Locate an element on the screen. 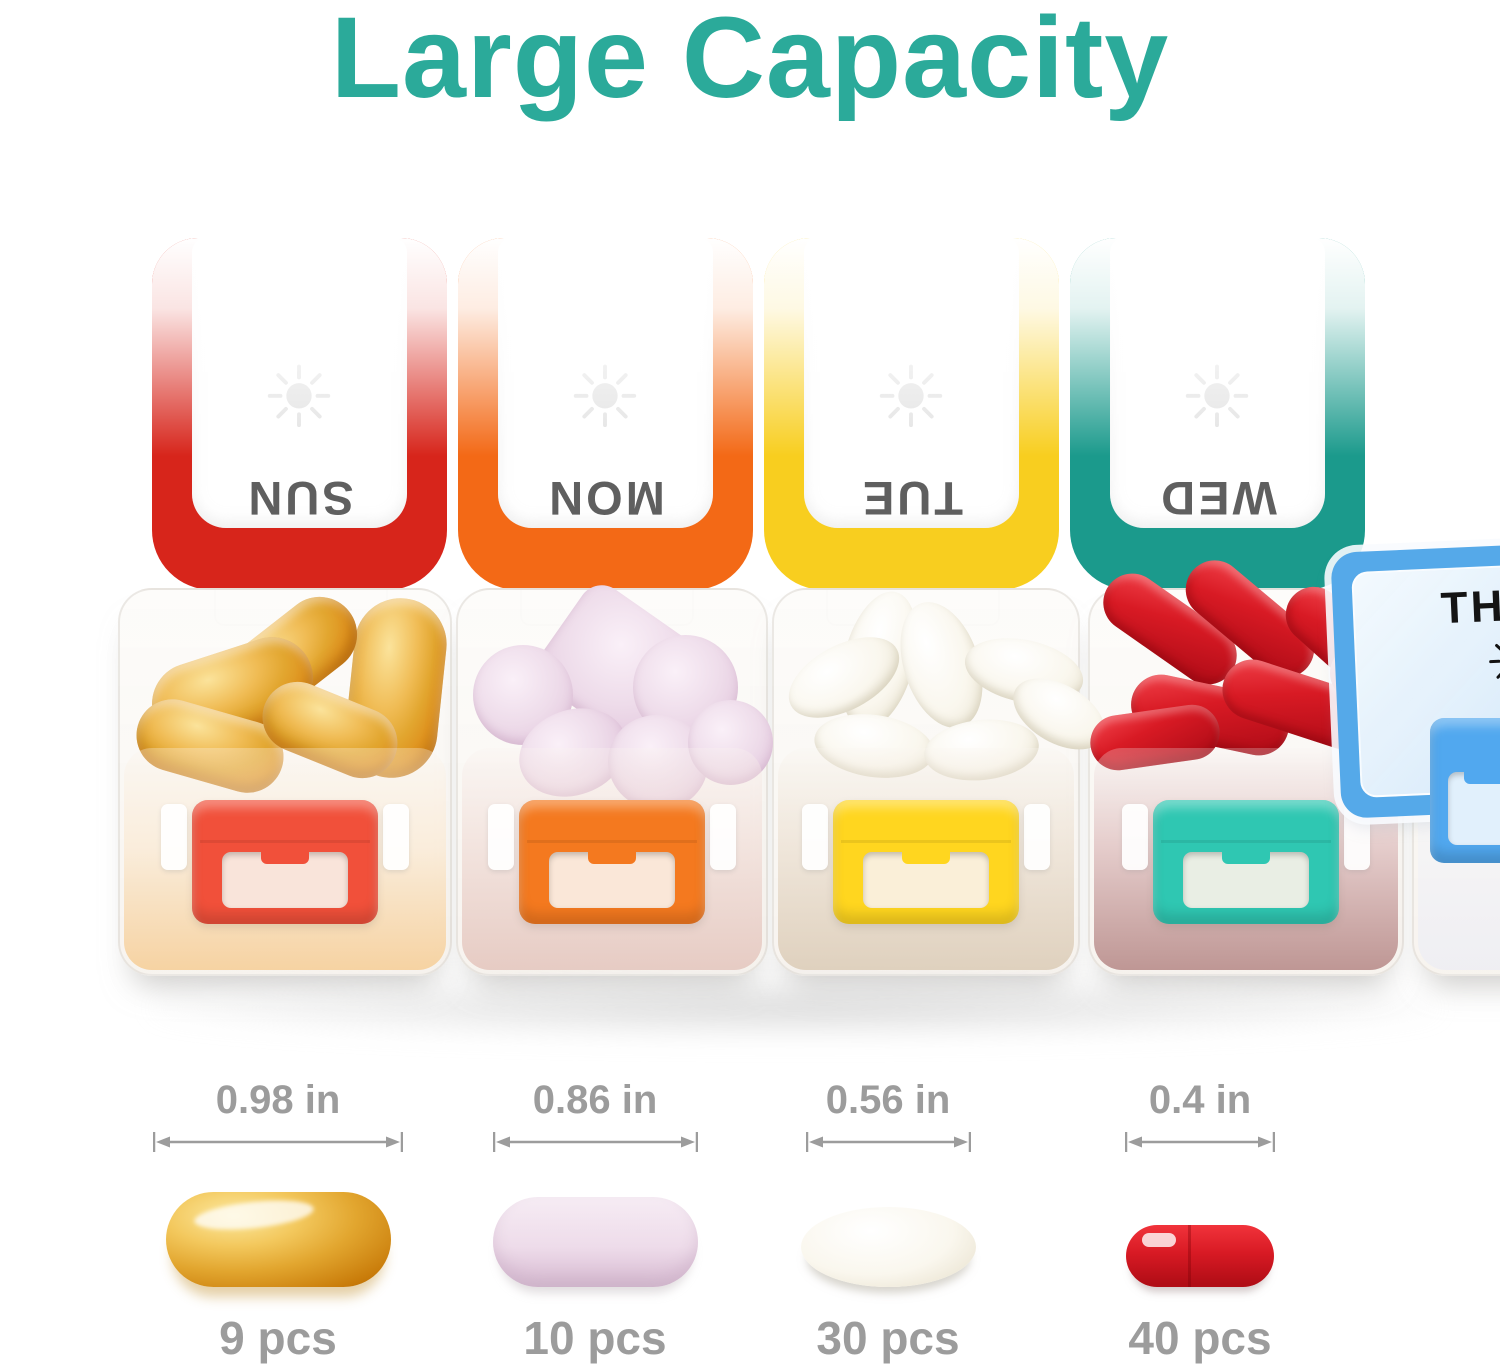 This screenshot has height=1369, width=1500. count-label: 30 pcs is located at coordinates (888, 1338).